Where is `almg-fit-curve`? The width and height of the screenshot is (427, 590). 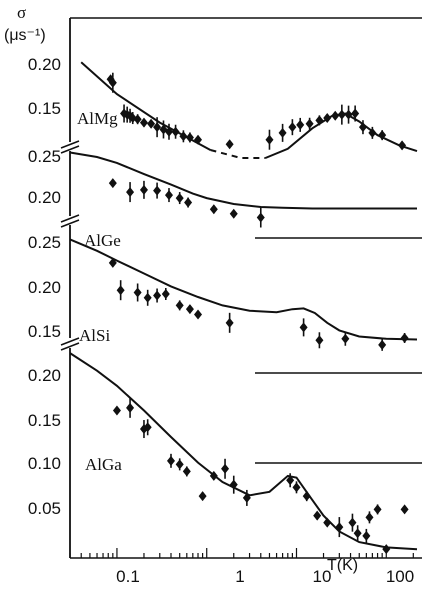 almg-fit-curve is located at coordinates (341, 135).